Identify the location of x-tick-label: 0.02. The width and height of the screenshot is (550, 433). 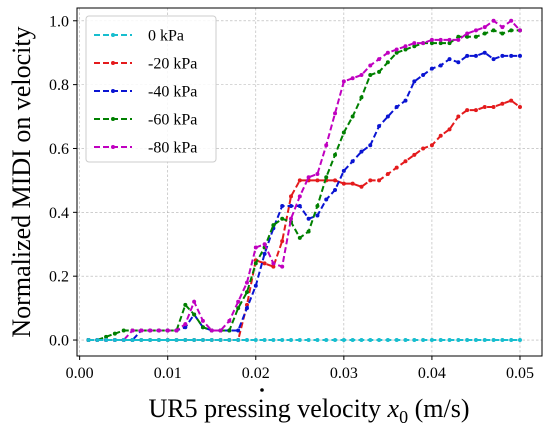
(256, 373).